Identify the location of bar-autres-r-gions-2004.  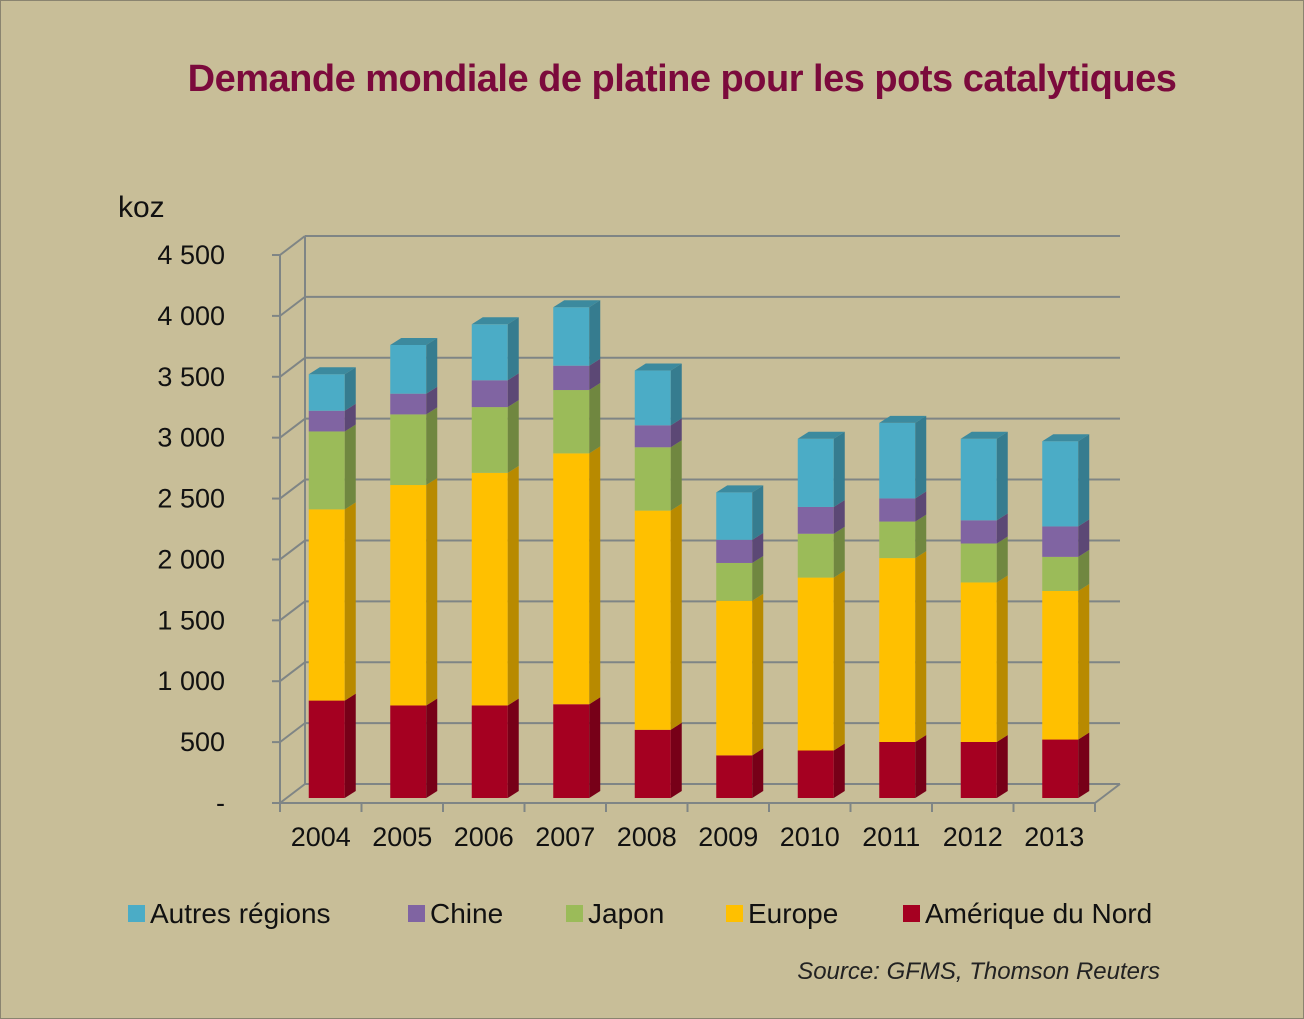
(326, 392).